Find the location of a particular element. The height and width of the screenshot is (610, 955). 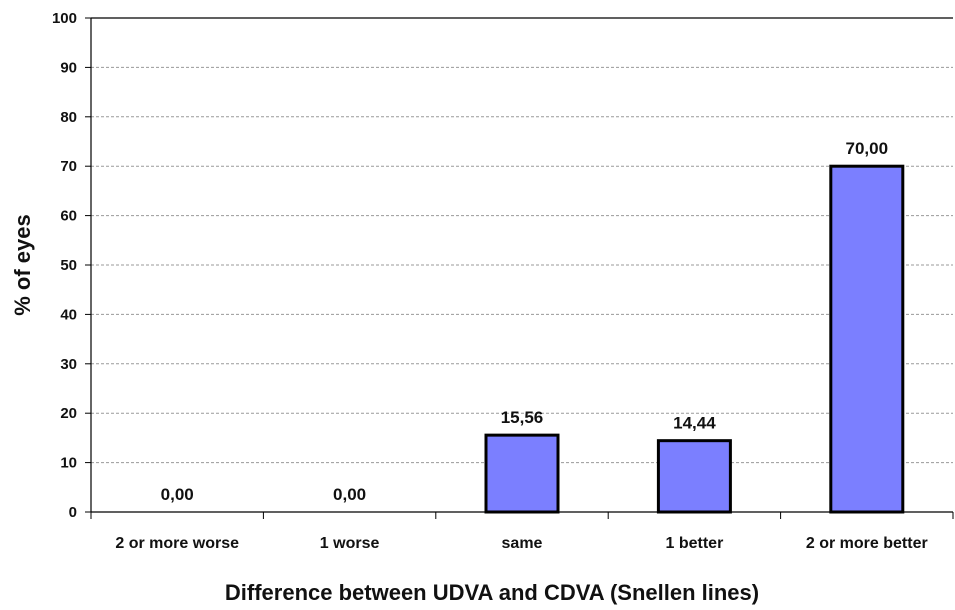

y-tick-label: 90 is located at coordinates (68, 67).